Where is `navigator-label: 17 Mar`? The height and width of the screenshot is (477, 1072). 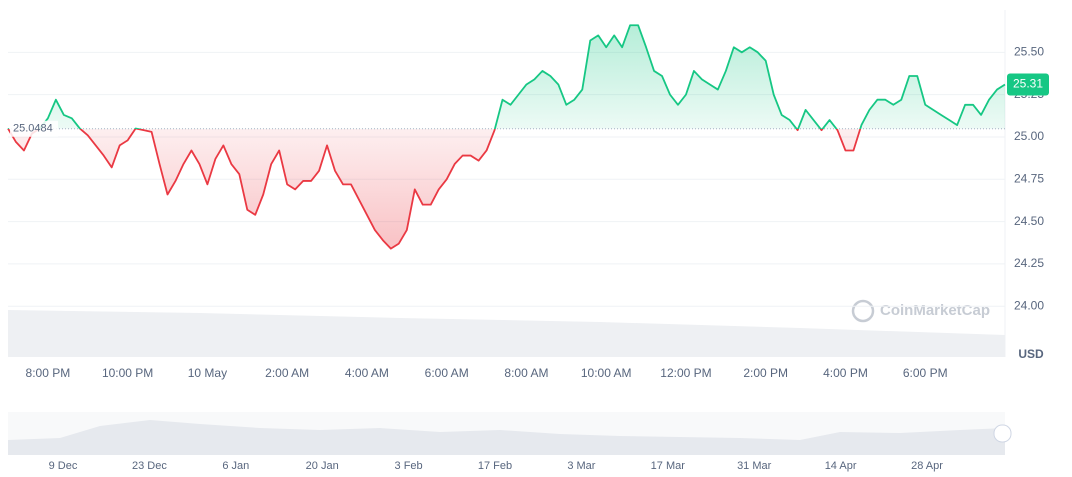 navigator-label: 17 Mar is located at coordinates (668, 466).